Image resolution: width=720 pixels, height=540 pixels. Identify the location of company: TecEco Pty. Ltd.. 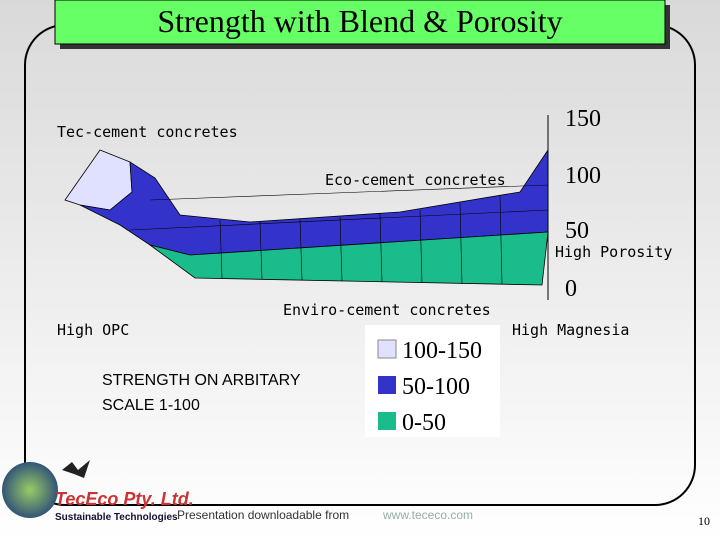
(124, 499).